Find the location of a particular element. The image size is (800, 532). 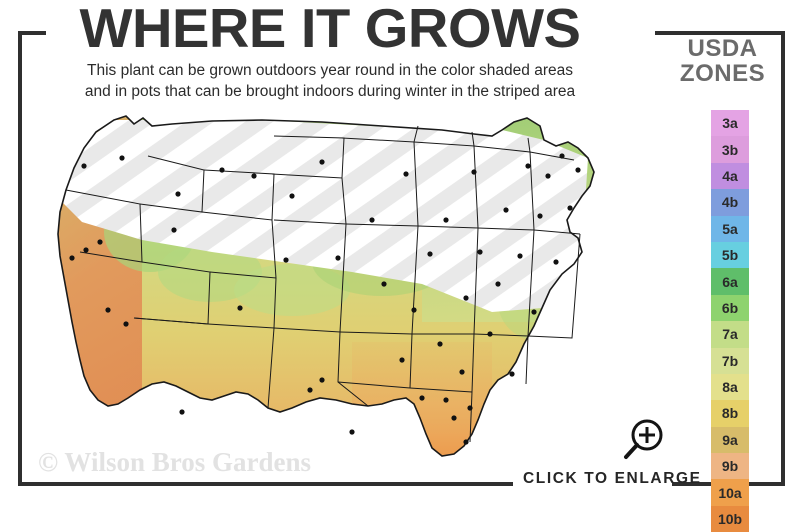

frame-top-right-segment is located at coordinates (720, 33).